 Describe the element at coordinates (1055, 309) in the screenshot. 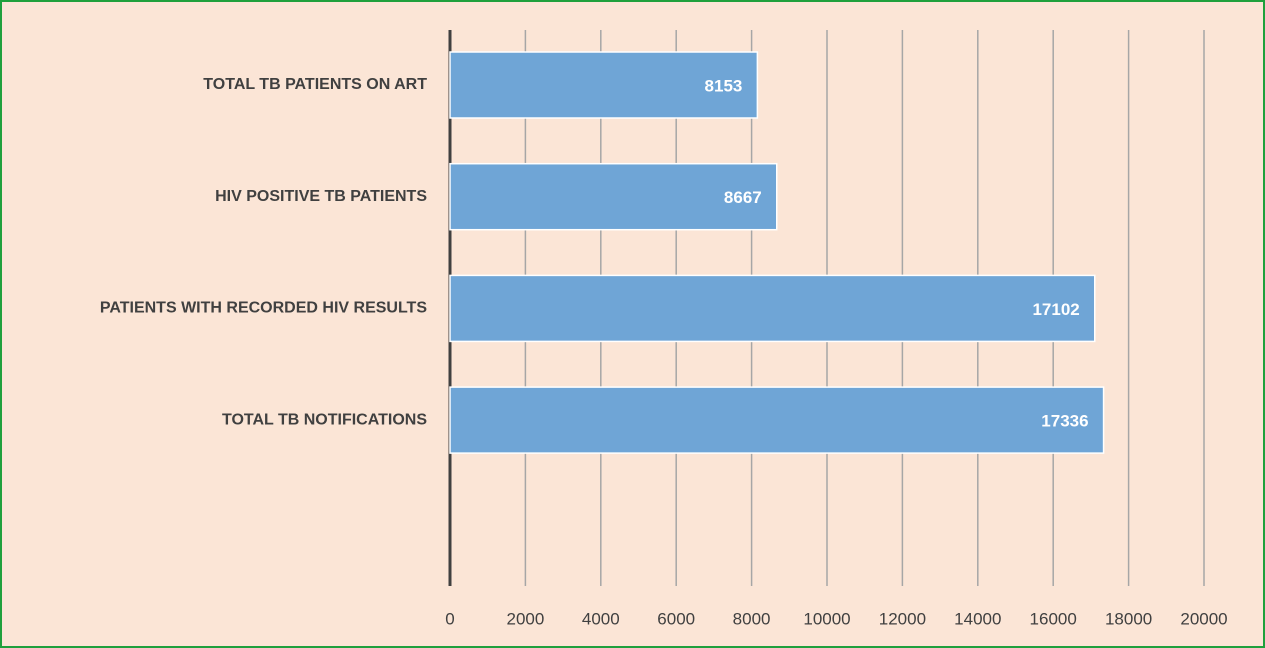

I see `value-label: 17102` at that location.